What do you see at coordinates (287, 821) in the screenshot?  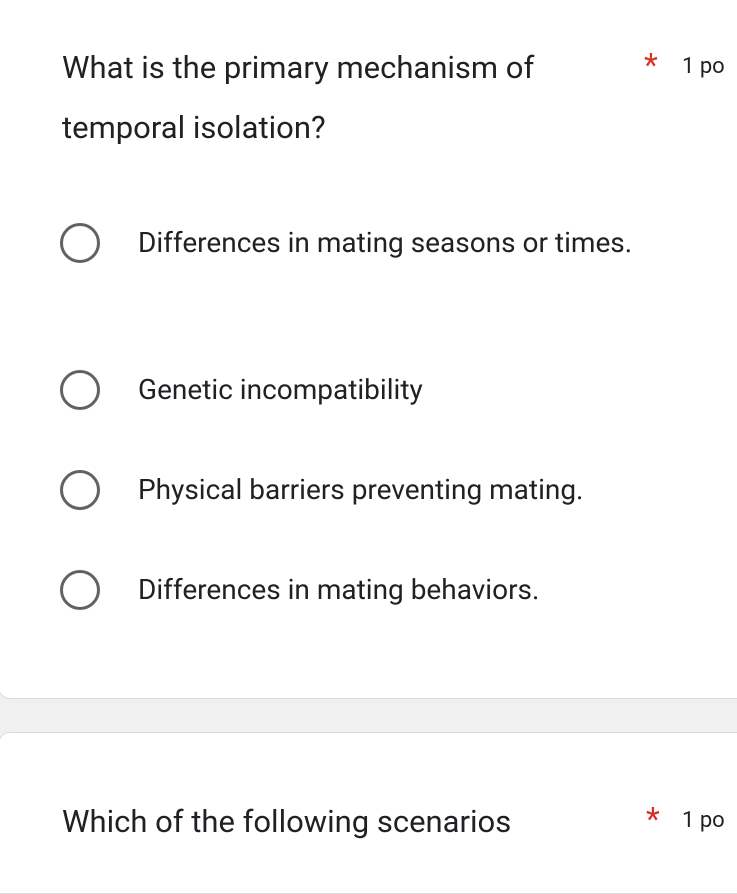 I see `question-title: Which of the following scenarios` at bounding box center [287, 821].